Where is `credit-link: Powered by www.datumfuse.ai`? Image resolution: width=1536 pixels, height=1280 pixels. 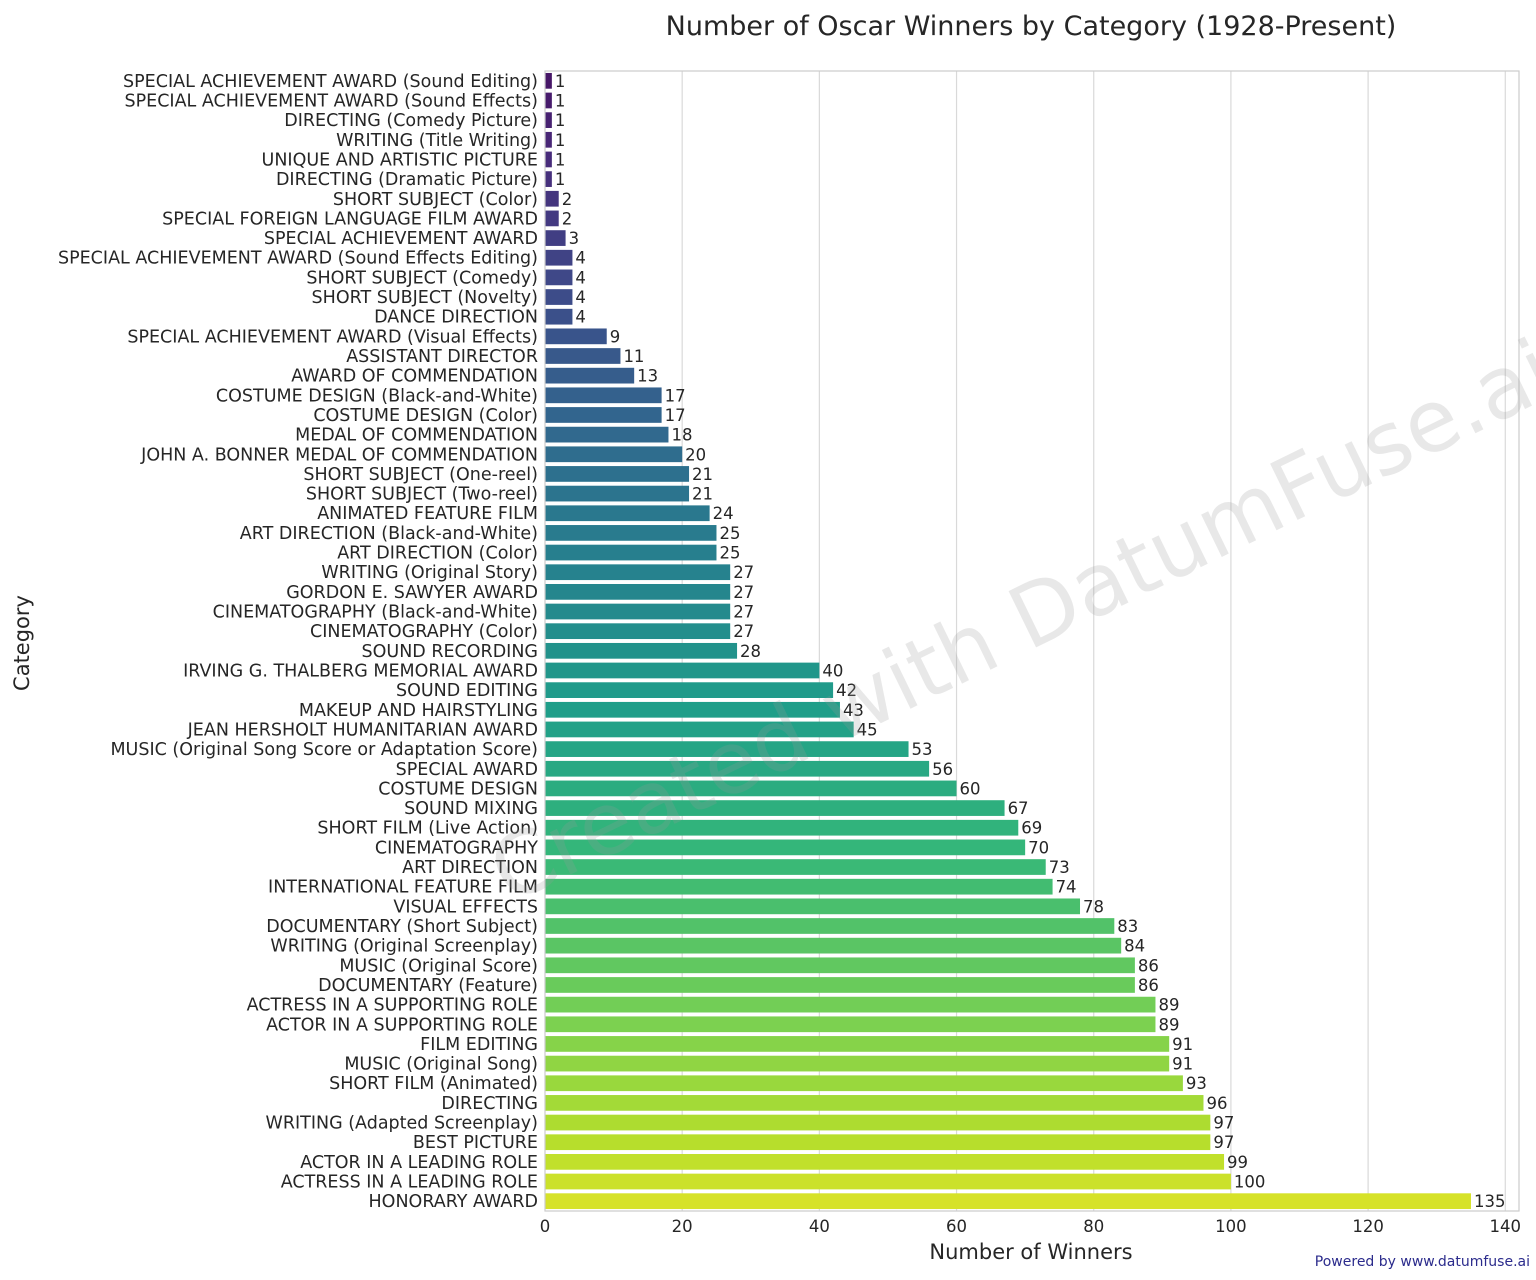 credit-link: Powered by www.datumfuse.ai is located at coordinates (1422, 1262).